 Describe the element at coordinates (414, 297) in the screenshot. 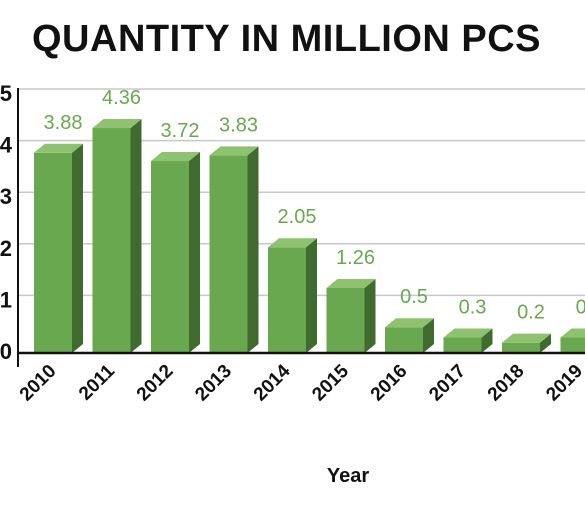

I see `data-label: 0.5` at that location.